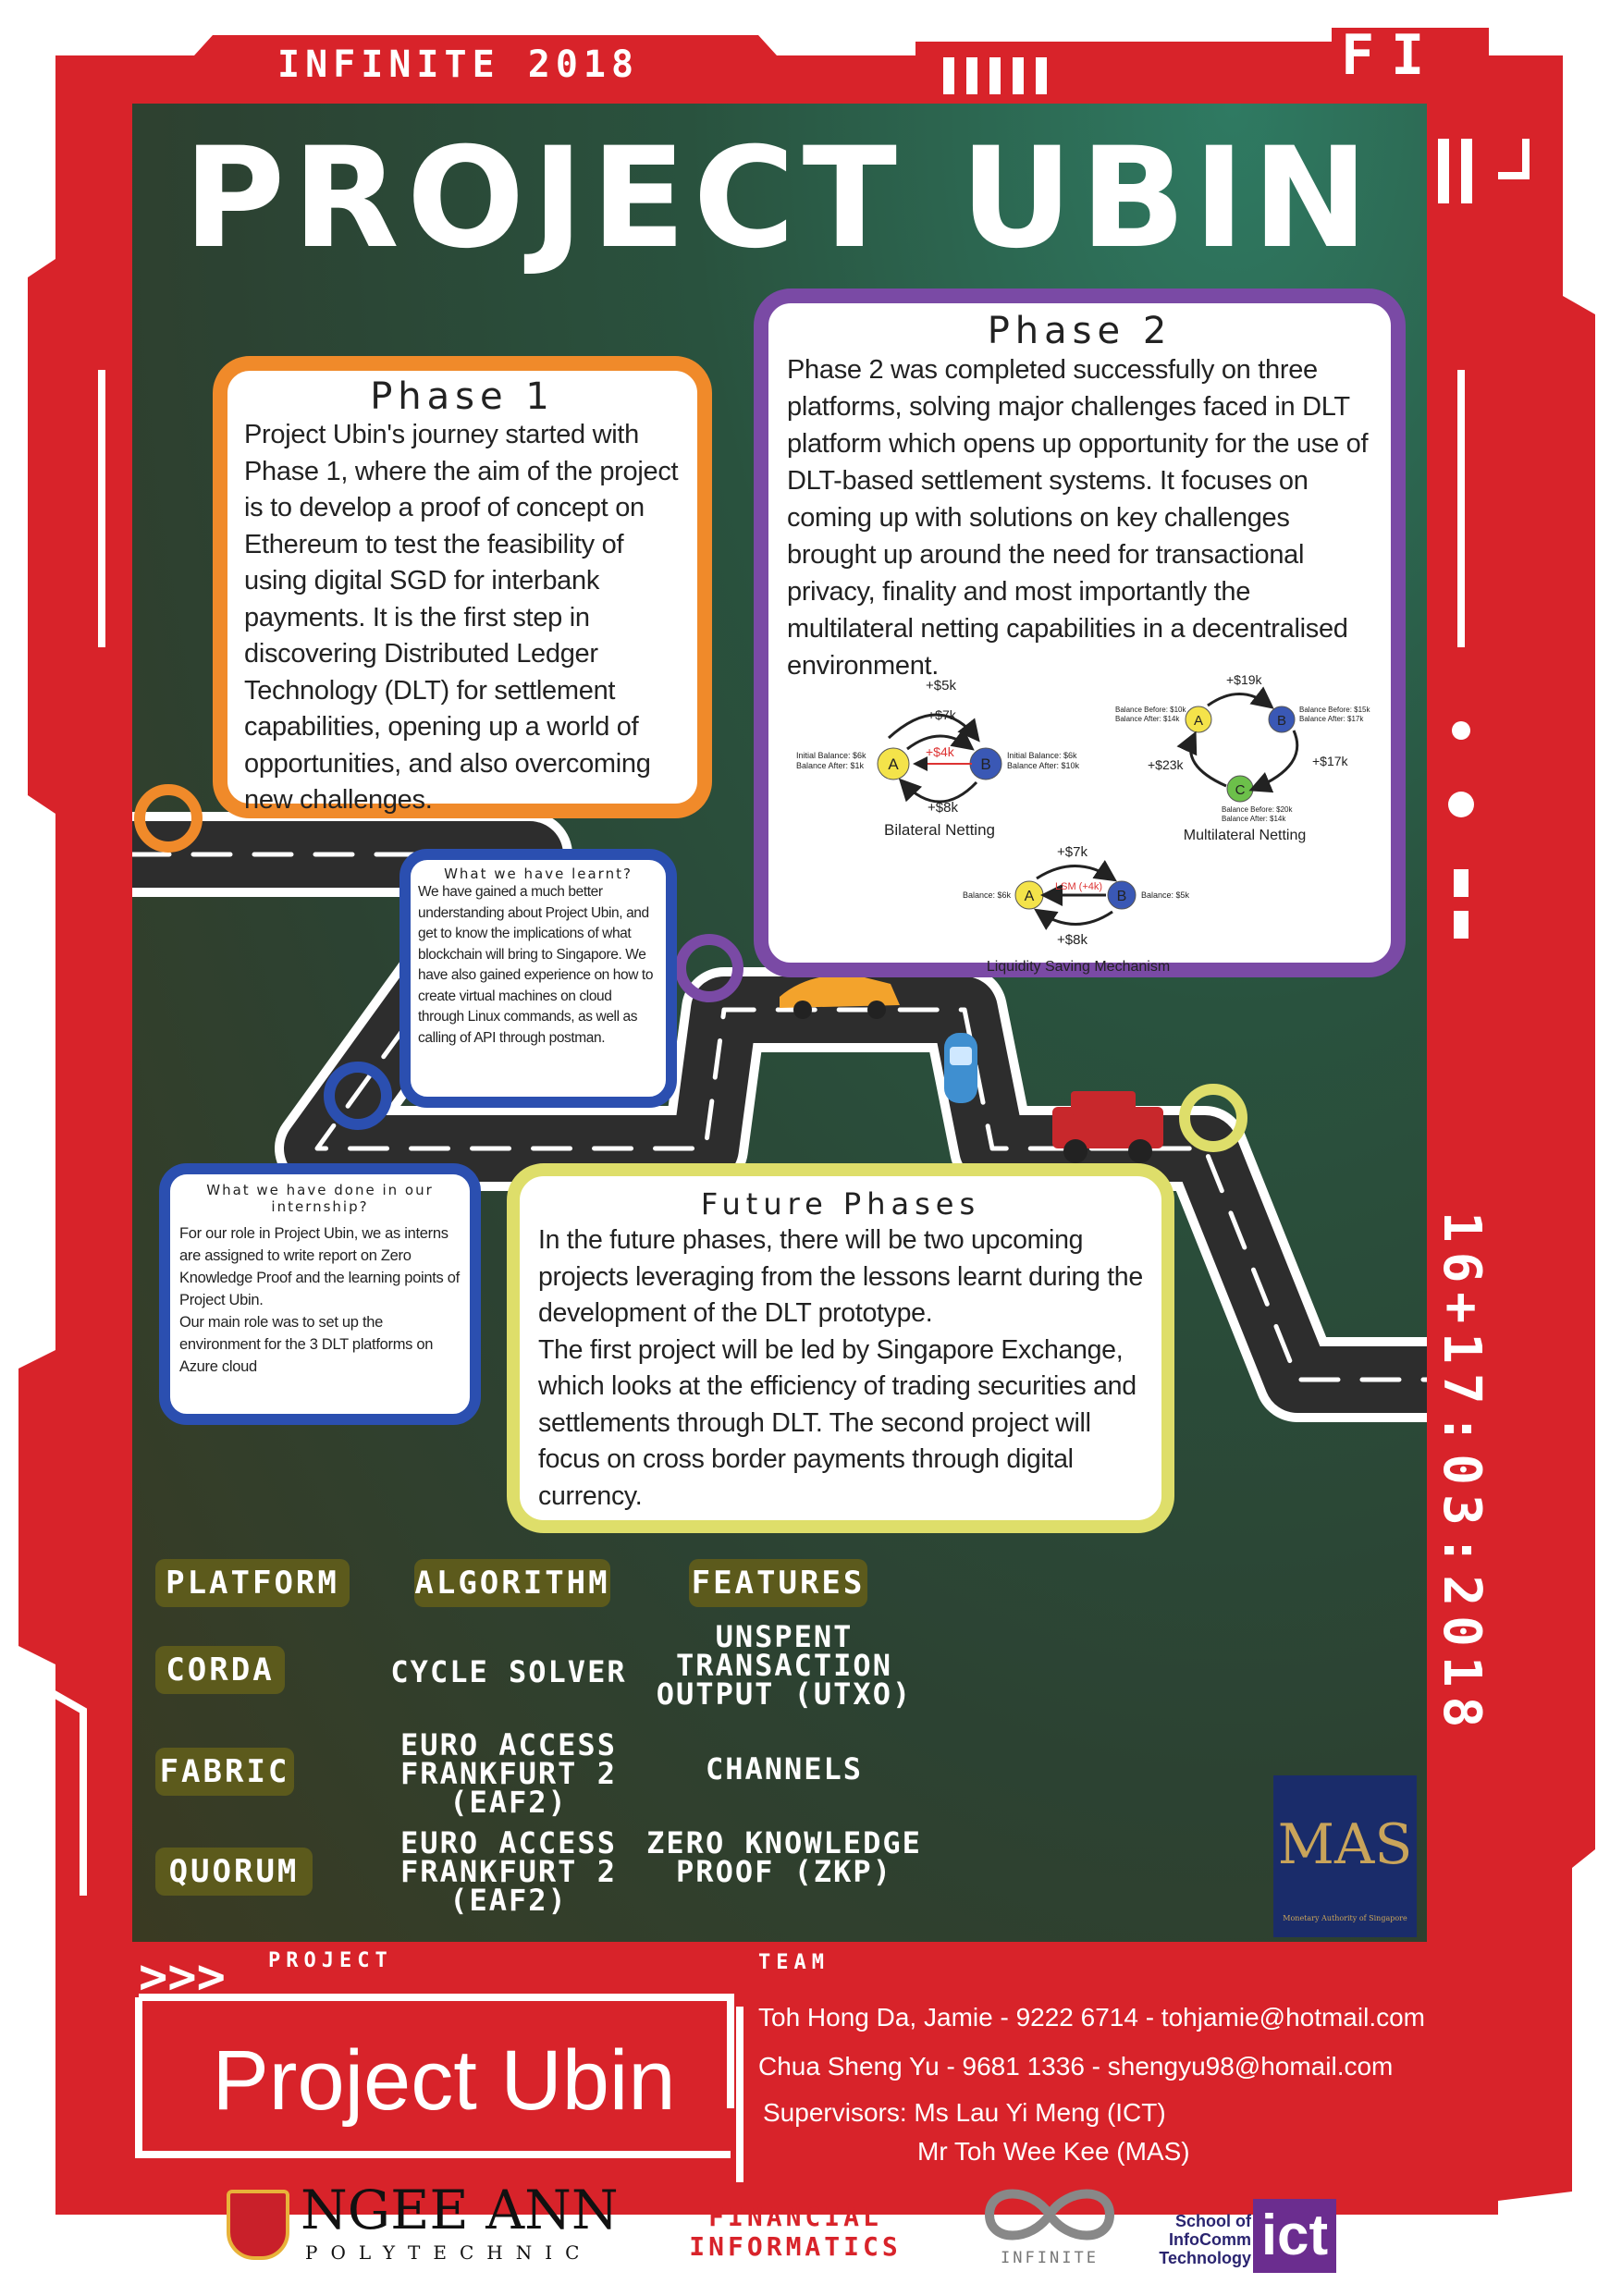 This screenshot has width=1622, height=2296. What do you see at coordinates (960, 1068) in the screenshot?
I see `blue-car` at bounding box center [960, 1068].